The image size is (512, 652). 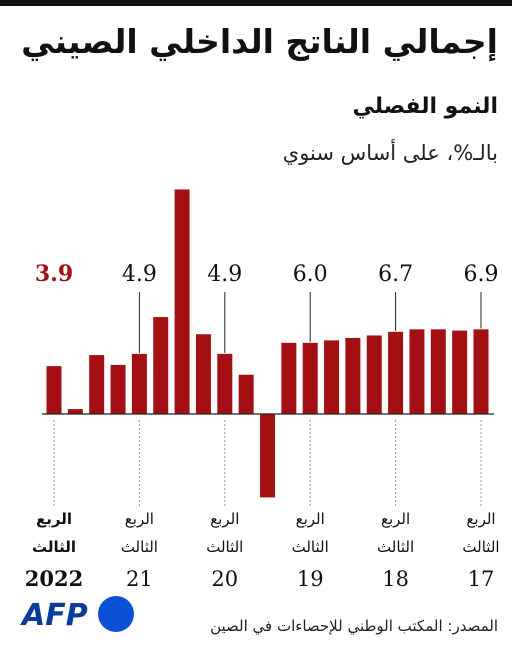 I want to click on bar-2019-Q3, so click(x=310, y=378).